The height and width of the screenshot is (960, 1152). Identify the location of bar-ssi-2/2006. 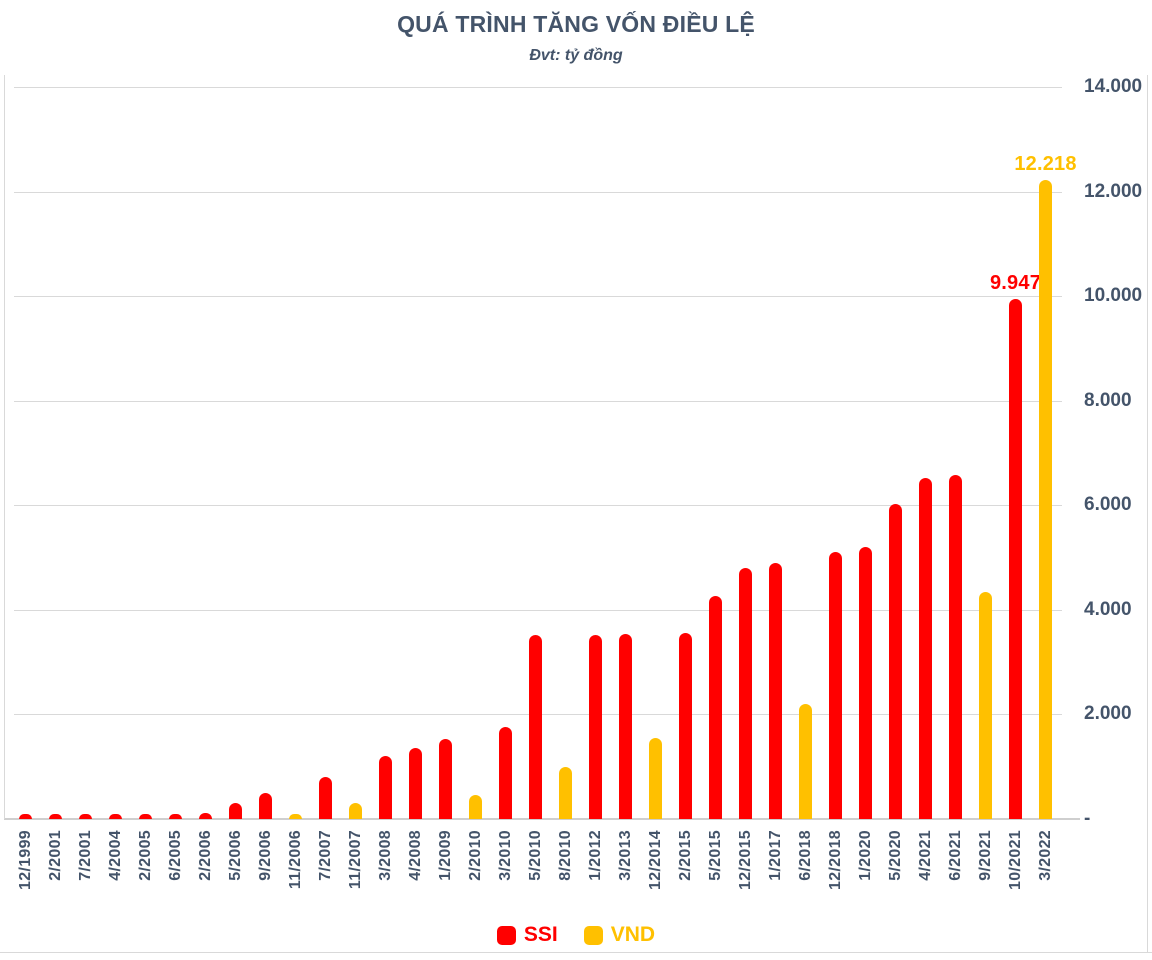
(205, 815).